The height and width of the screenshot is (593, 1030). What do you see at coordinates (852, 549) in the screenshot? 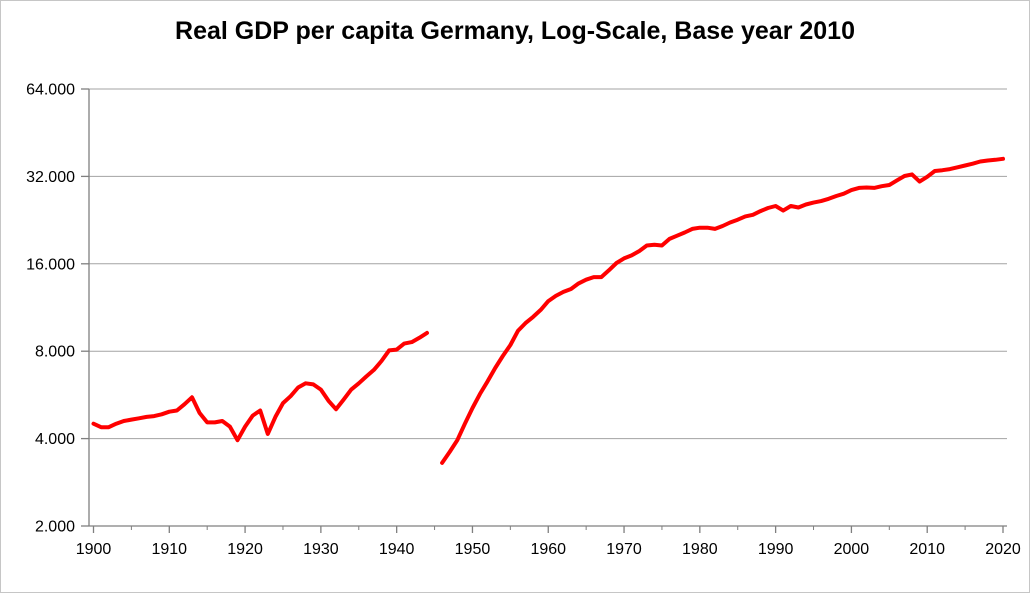
I see `x-axis-tick-label: 2000` at bounding box center [852, 549].